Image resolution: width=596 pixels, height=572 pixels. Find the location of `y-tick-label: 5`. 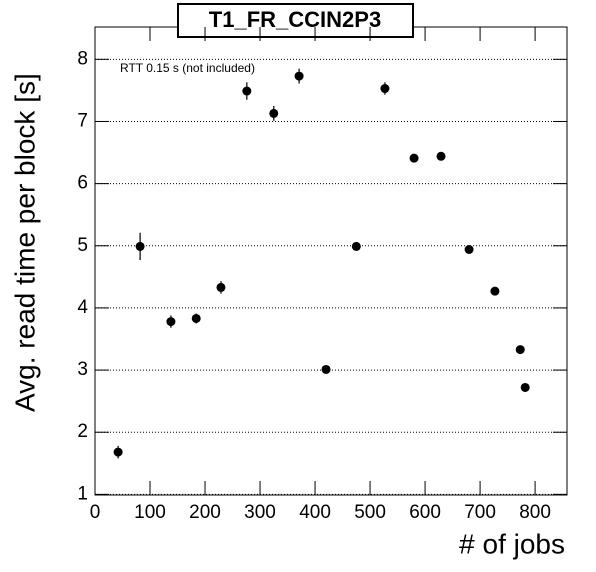

y-tick-label: 5 is located at coordinates (82, 245).